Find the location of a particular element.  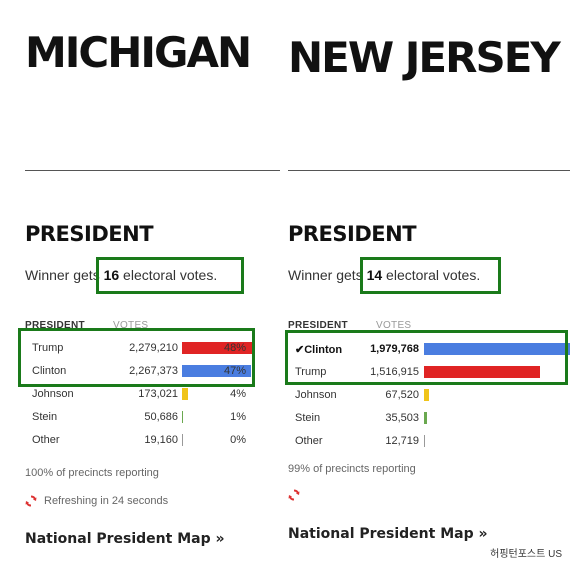

vote-count: 67,520 is located at coordinates (402, 395).